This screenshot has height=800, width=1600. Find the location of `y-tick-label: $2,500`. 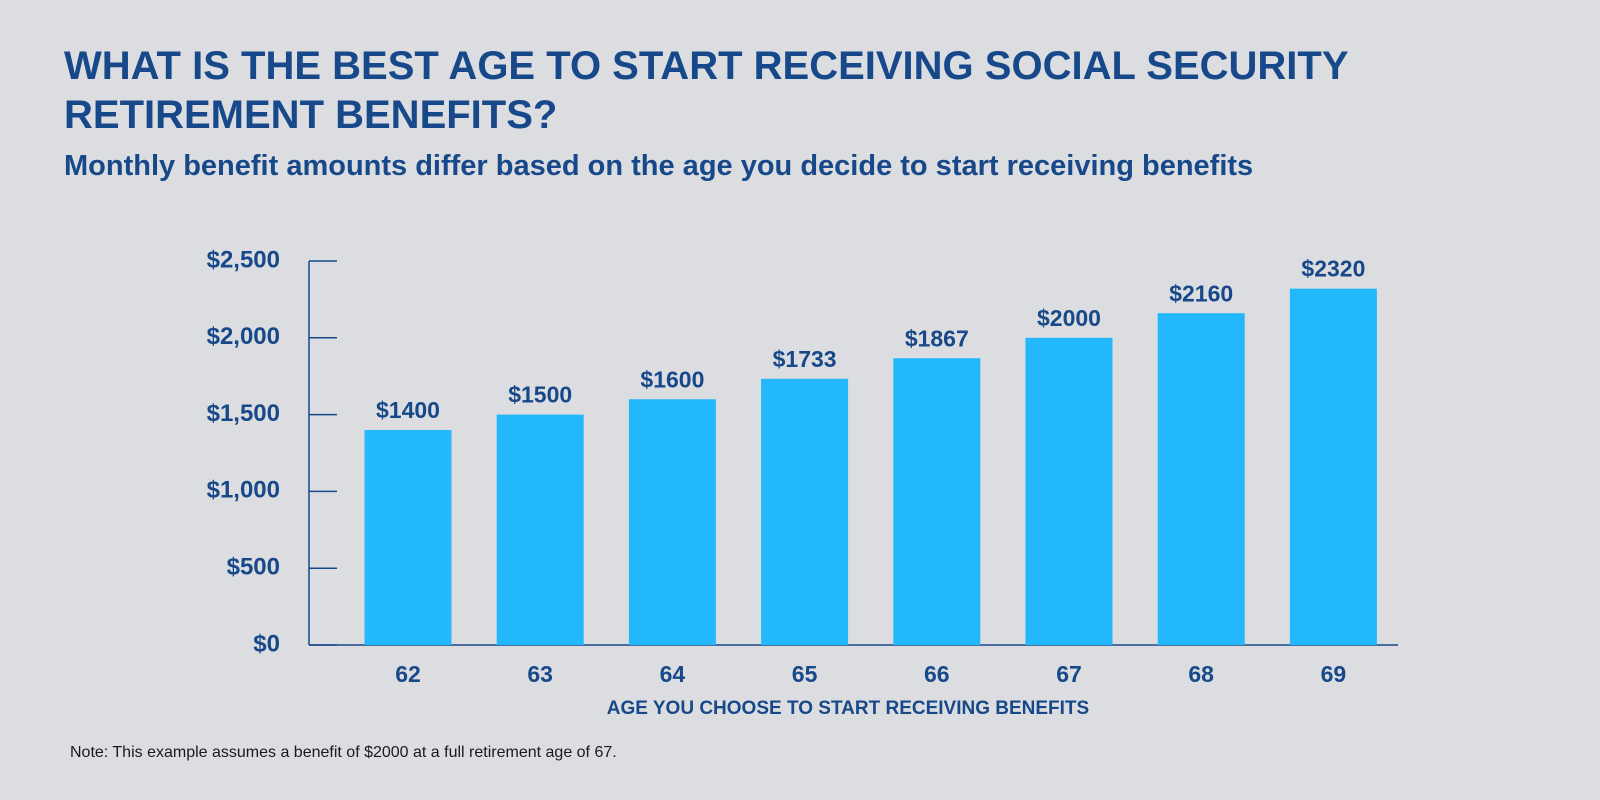

y-tick-label: $2,500 is located at coordinates (243, 259).